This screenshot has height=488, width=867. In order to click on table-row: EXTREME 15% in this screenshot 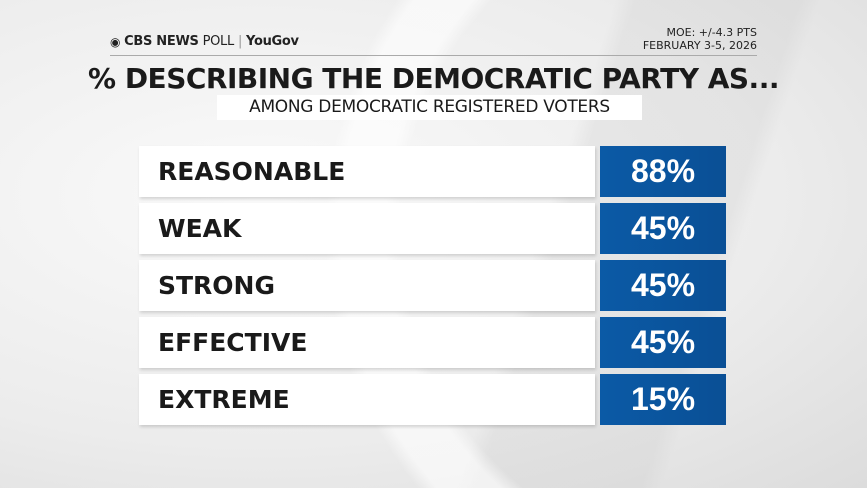, I will do `click(432, 399)`.